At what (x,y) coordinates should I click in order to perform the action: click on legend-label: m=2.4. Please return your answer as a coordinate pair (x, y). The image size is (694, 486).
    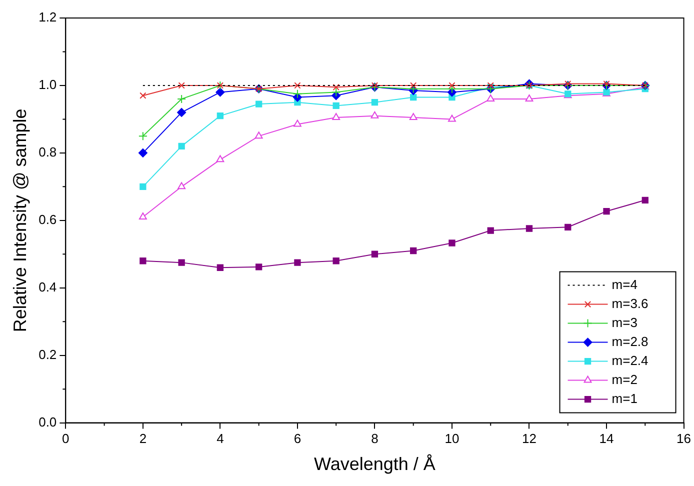
    Looking at the image, I should click on (630, 360).